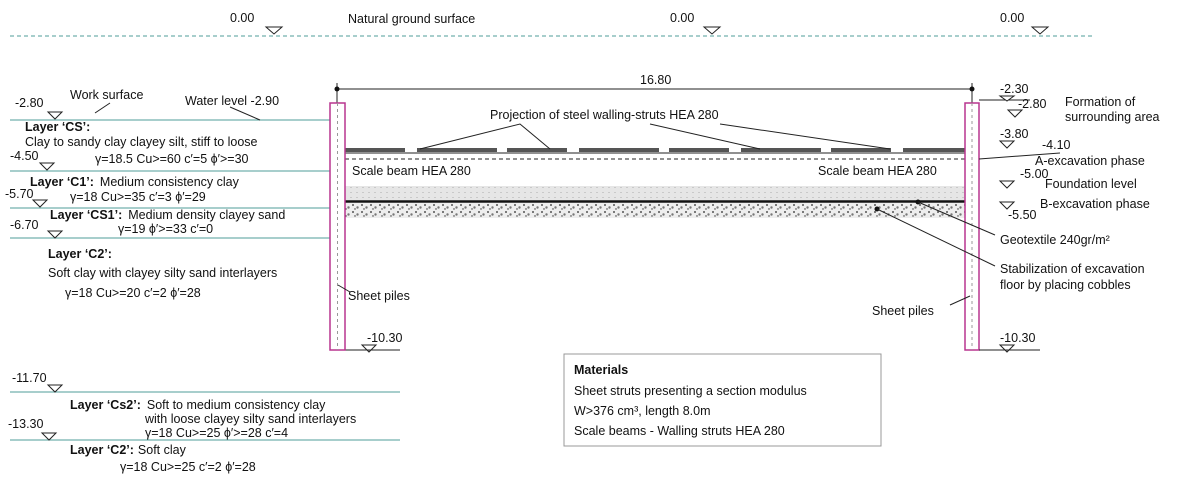 Image resolution: width=1195 pixels, height=477 pixels. What do you see at coordinates (236, 405) in the screenshot?
I see `layer-description: Soft to medium consistency clay` at bounding box center [236, 405].